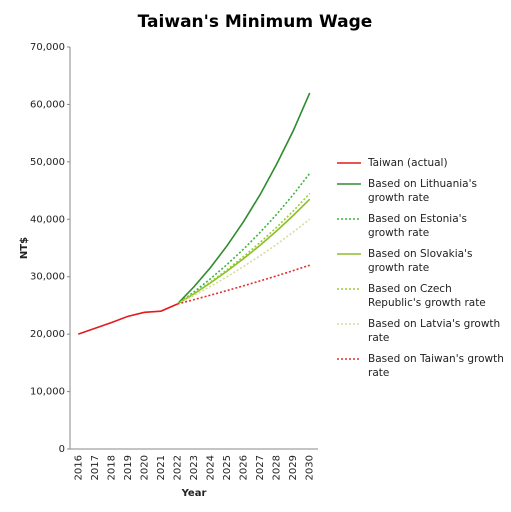 This screenshot has width=511, height=512. Describe the element at coordinates (194, 467) in the screenshot. I see `x-tick-label: 2023` at that location.